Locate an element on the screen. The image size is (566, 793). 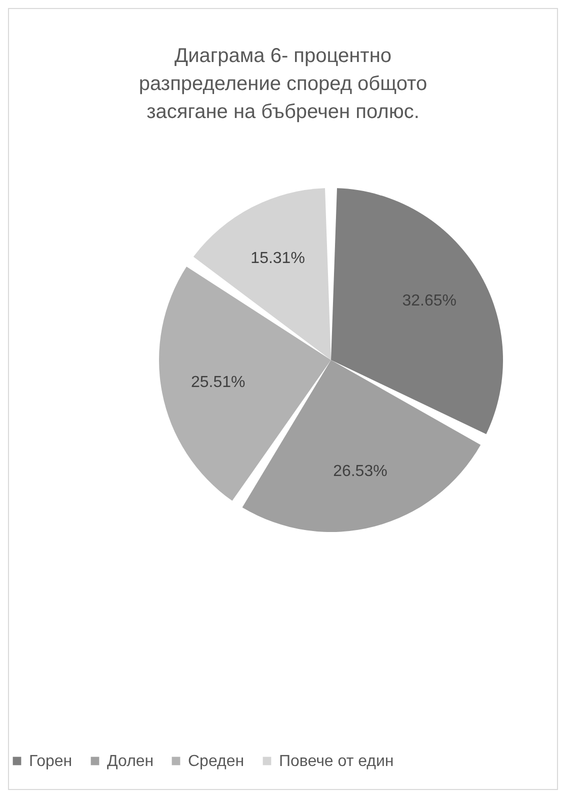
chart-title: Диаграма 6- процентно разпределение според общото засягане на бъбречен полюс. is located at coordinates (283, 84).